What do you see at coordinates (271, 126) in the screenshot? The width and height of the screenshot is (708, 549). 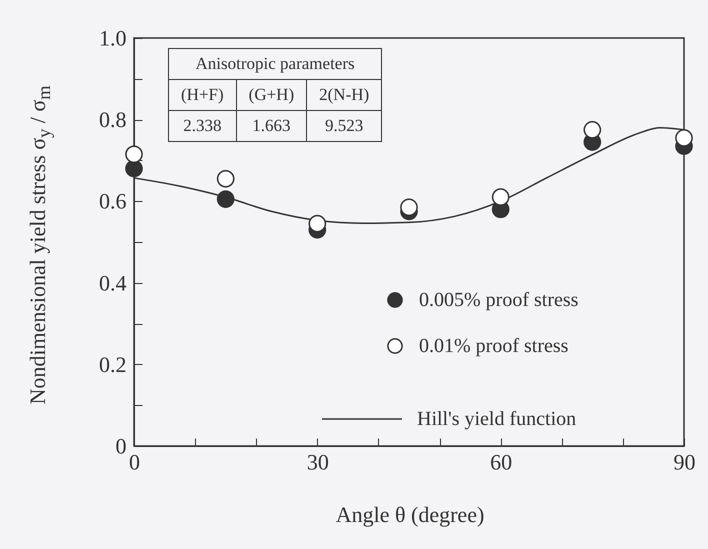 I see `annotation: 1.663` at bounding box center [271, 126].